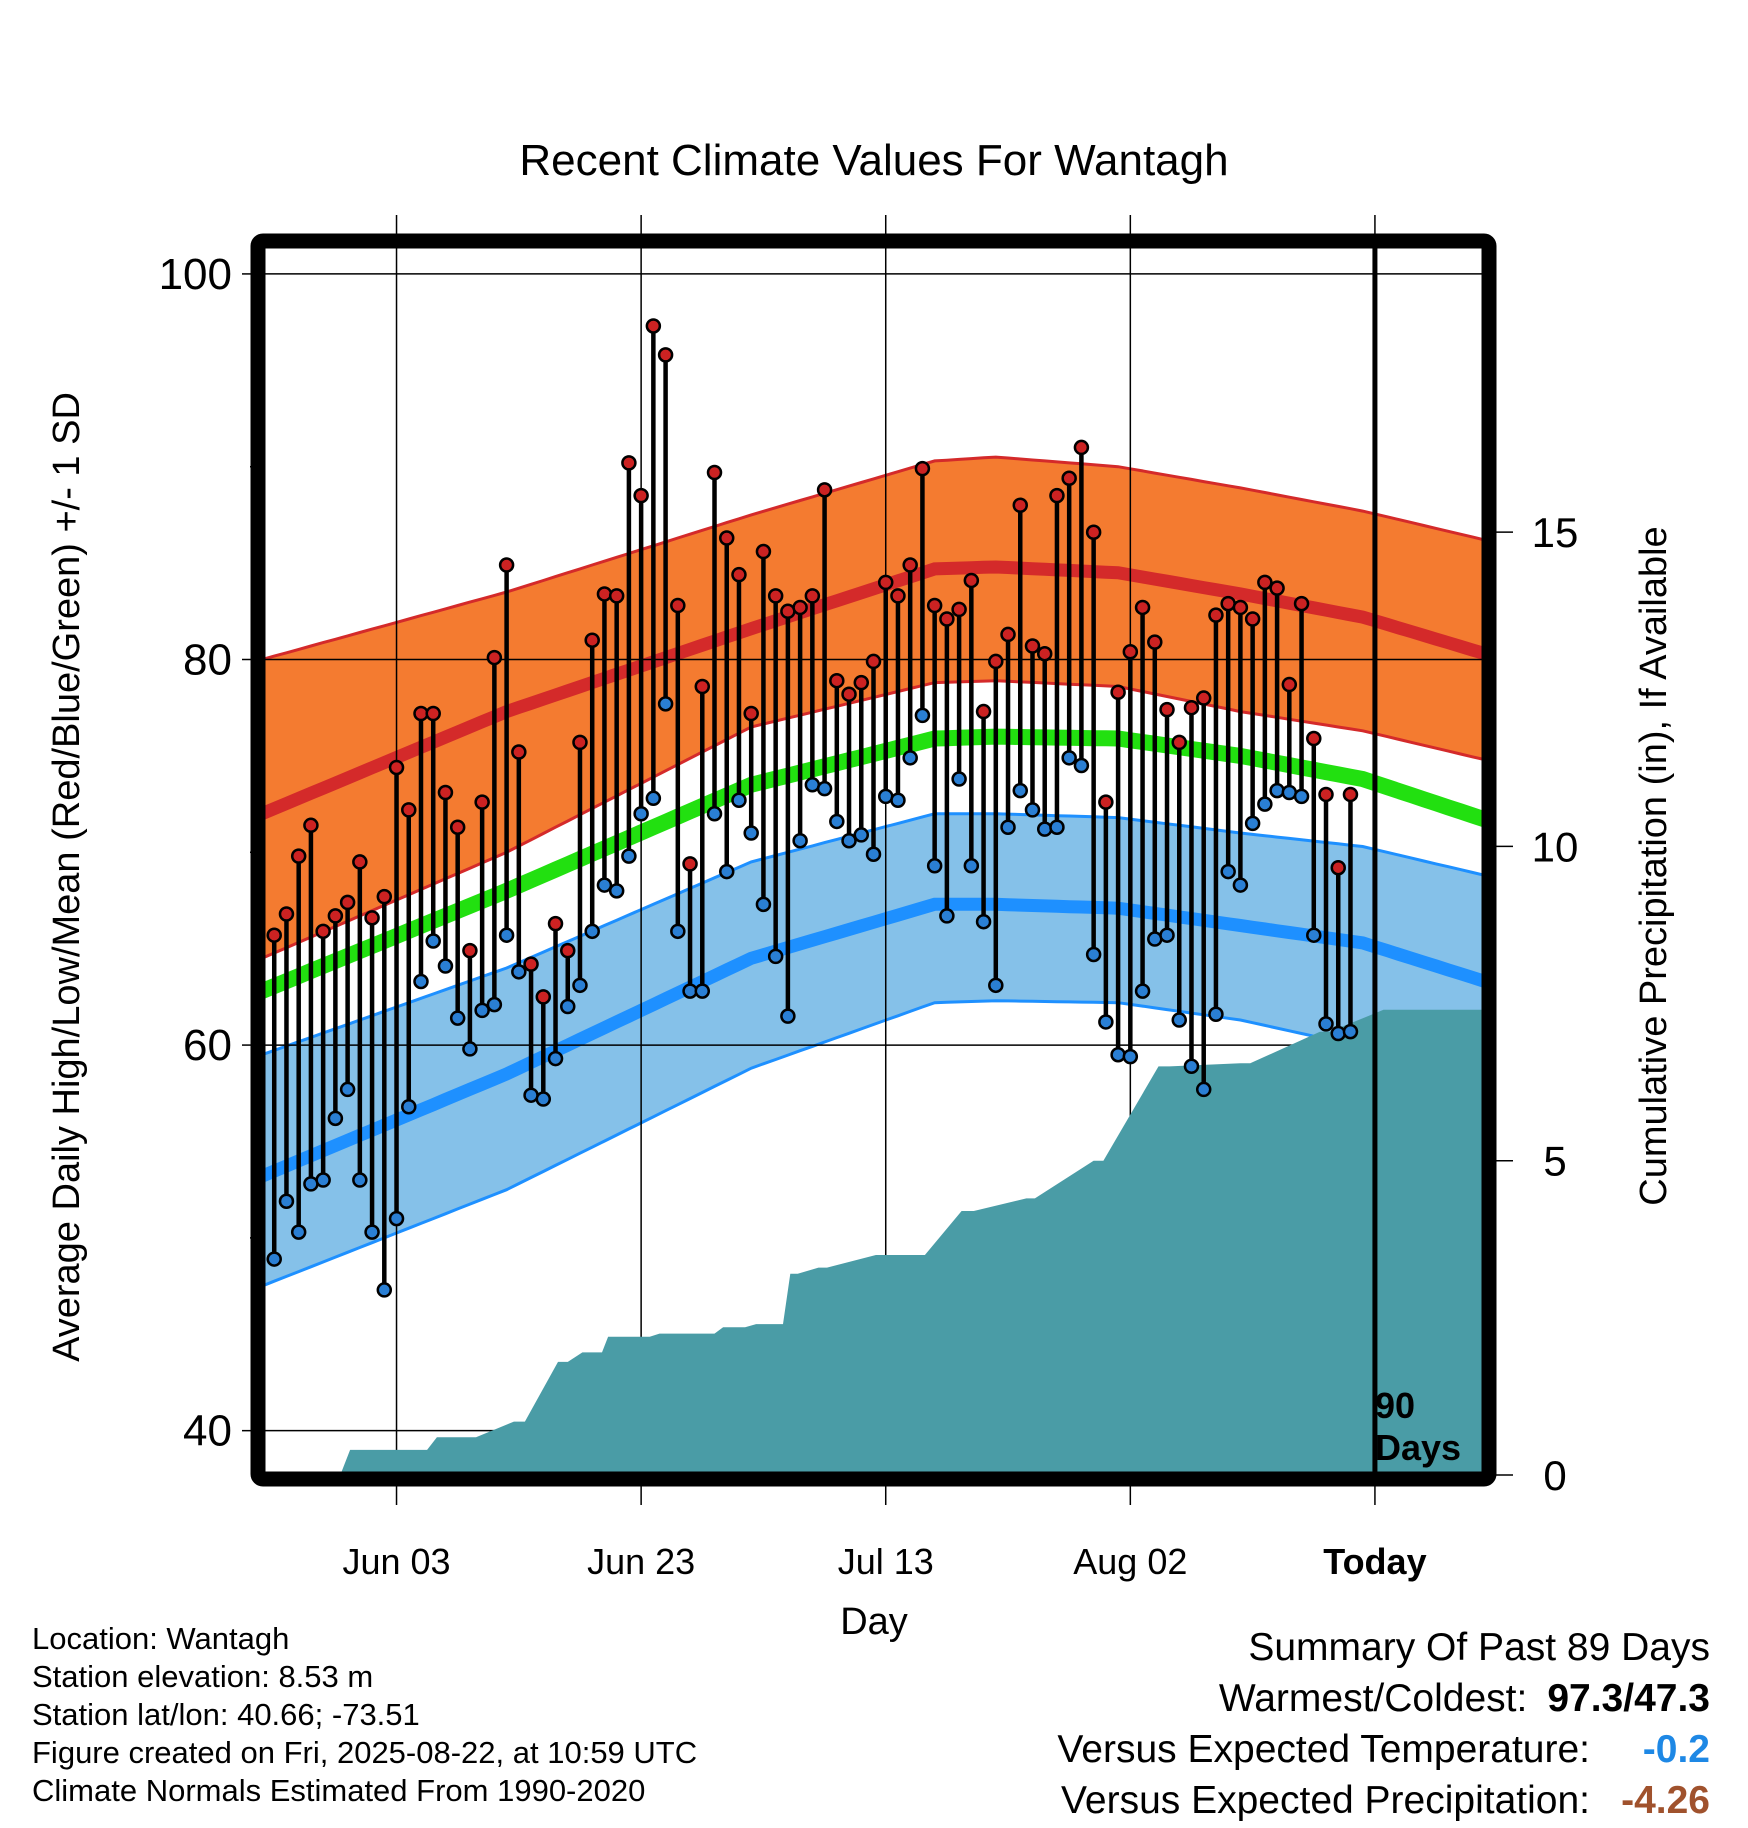  I want to click on y-tick-label: 100, so click(195, 274).